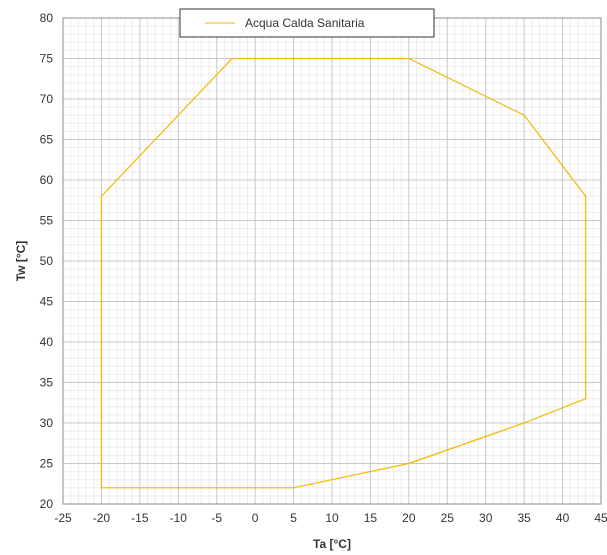 This screenshot has width=607, height=555. I want to click on x-tick-label: -25, so click(63, 518).